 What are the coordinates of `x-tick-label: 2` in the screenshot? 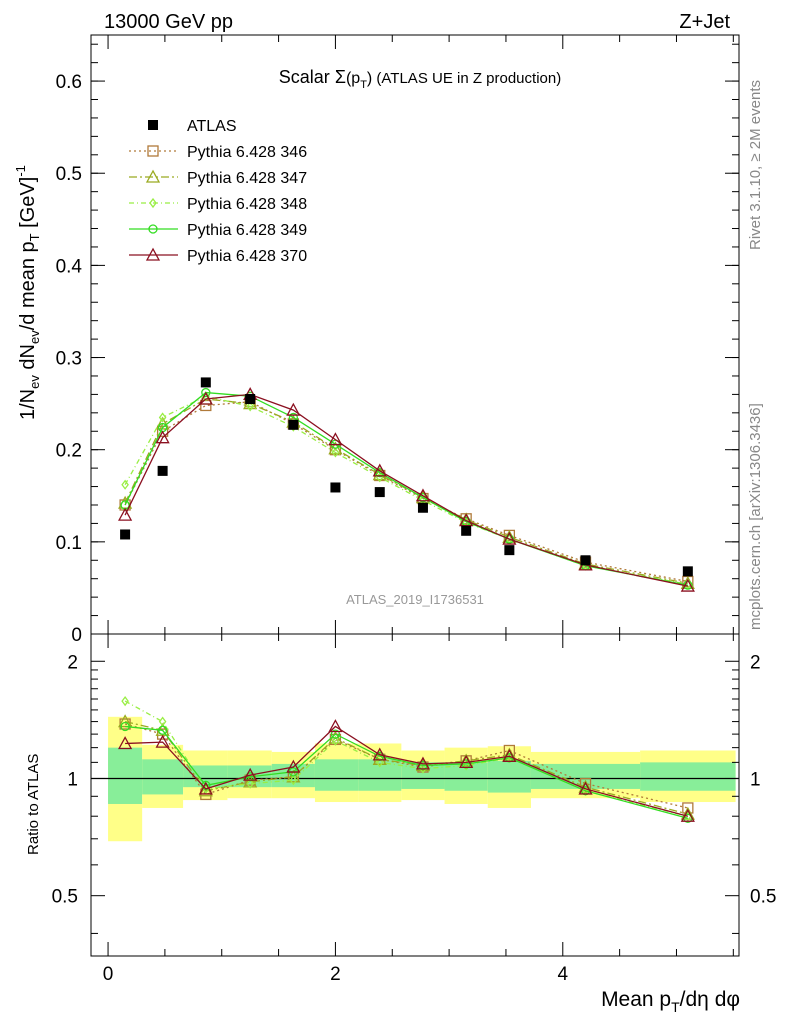 It's located at (335, 974).